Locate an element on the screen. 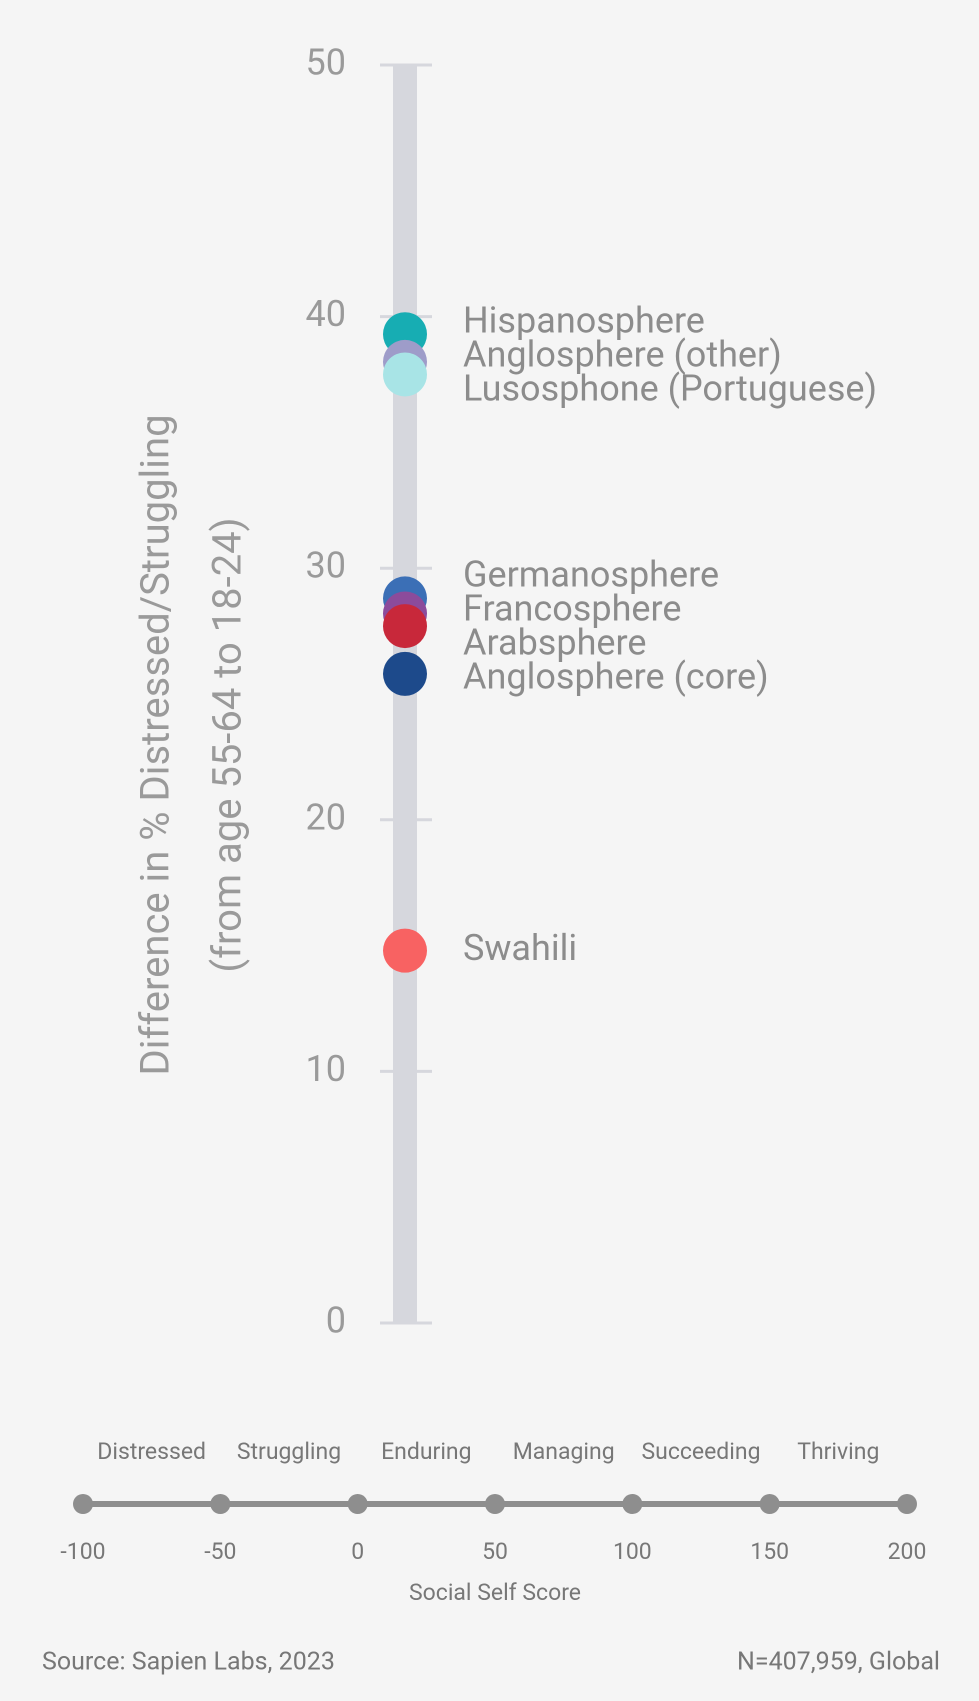 Image resolution: width=979 pixels, height=1701 pixels. y-axis-subtitle: (from age 55-64 to 18-24) is located at coordinates (227, 744).